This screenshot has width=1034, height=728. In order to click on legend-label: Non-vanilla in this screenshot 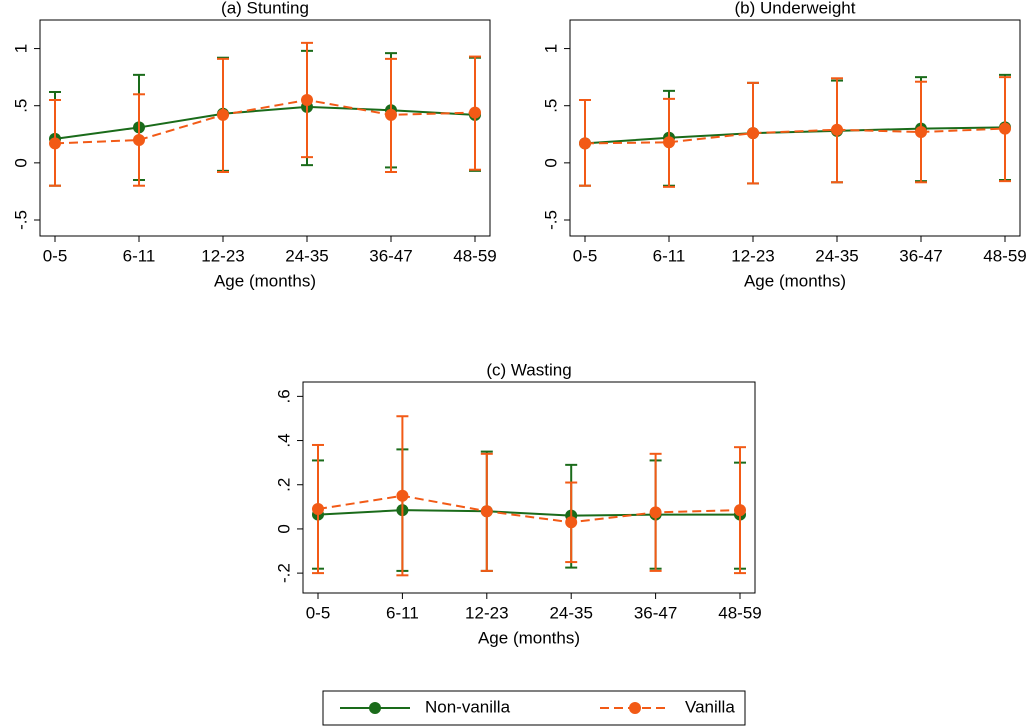, I will do `click(468, 706)`.